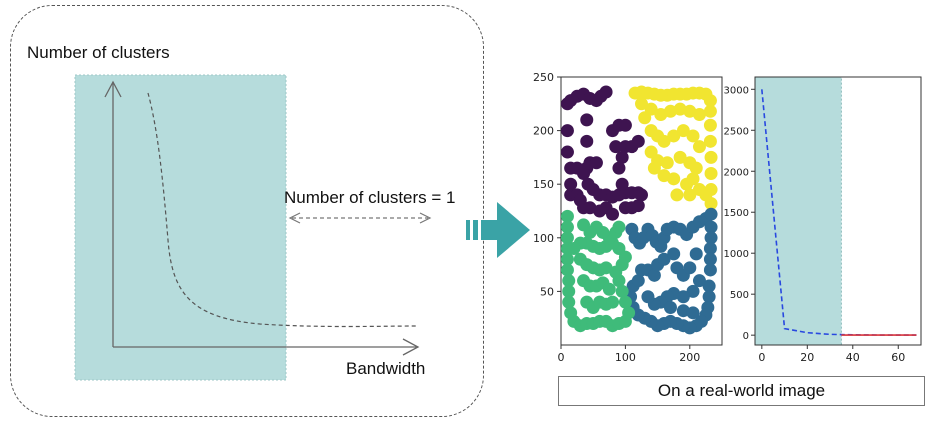  Describe the element at coordinates (543, 77) in the screenshot. I see `scatter-y-tick-label: 250` at that location.